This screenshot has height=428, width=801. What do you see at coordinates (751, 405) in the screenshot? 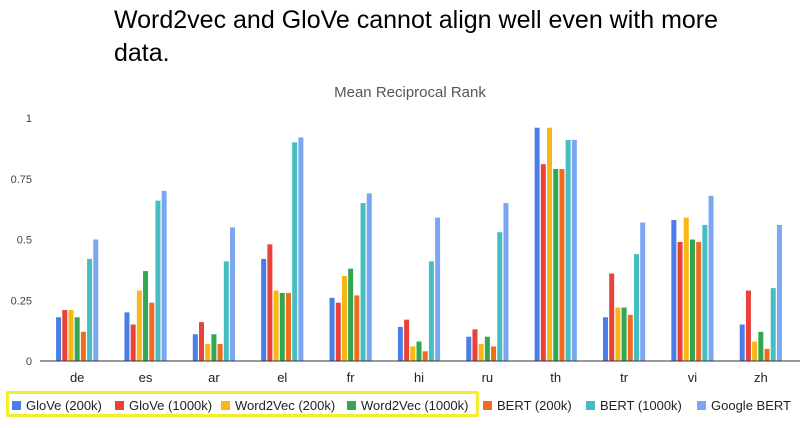
I see `legend-label: Google BERT` at bounding box center [751, 405].